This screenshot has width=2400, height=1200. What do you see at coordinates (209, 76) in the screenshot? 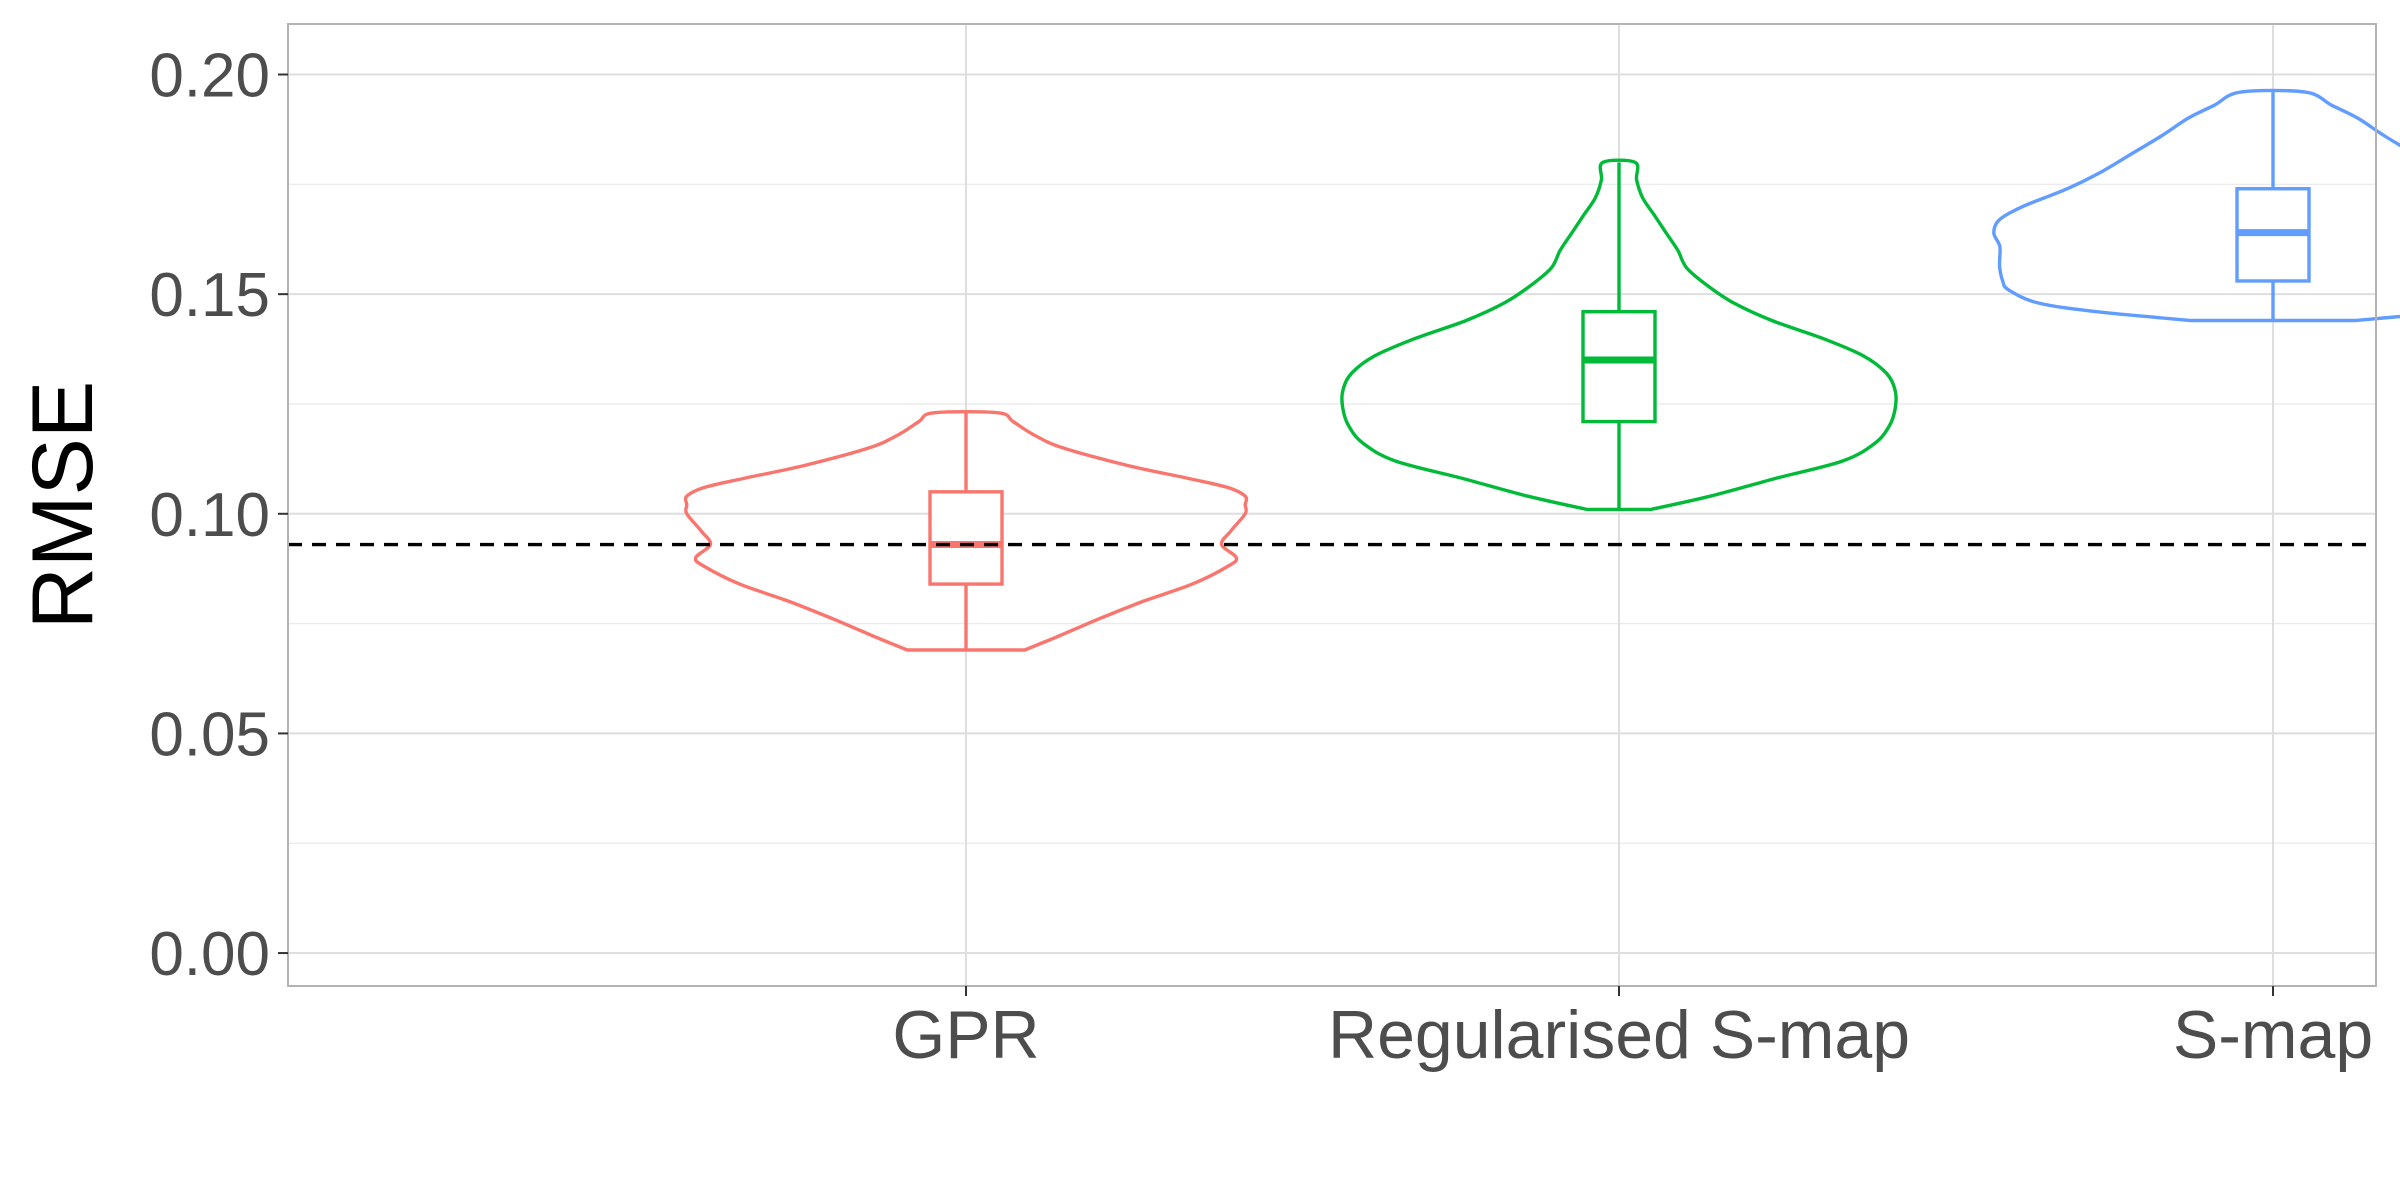
I see `y-tick-label-4: 0.20` at bounding box center [209, 76].